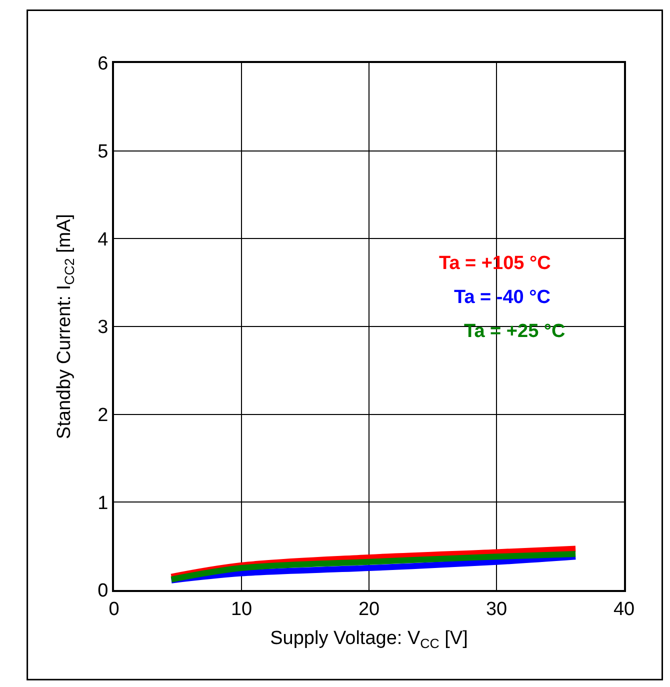 The height and width of the screenshot is (687, 670). Describe the element at coordinates (502, 297) in the screenshot. I see `text: Ta = -40 °C` at that location.